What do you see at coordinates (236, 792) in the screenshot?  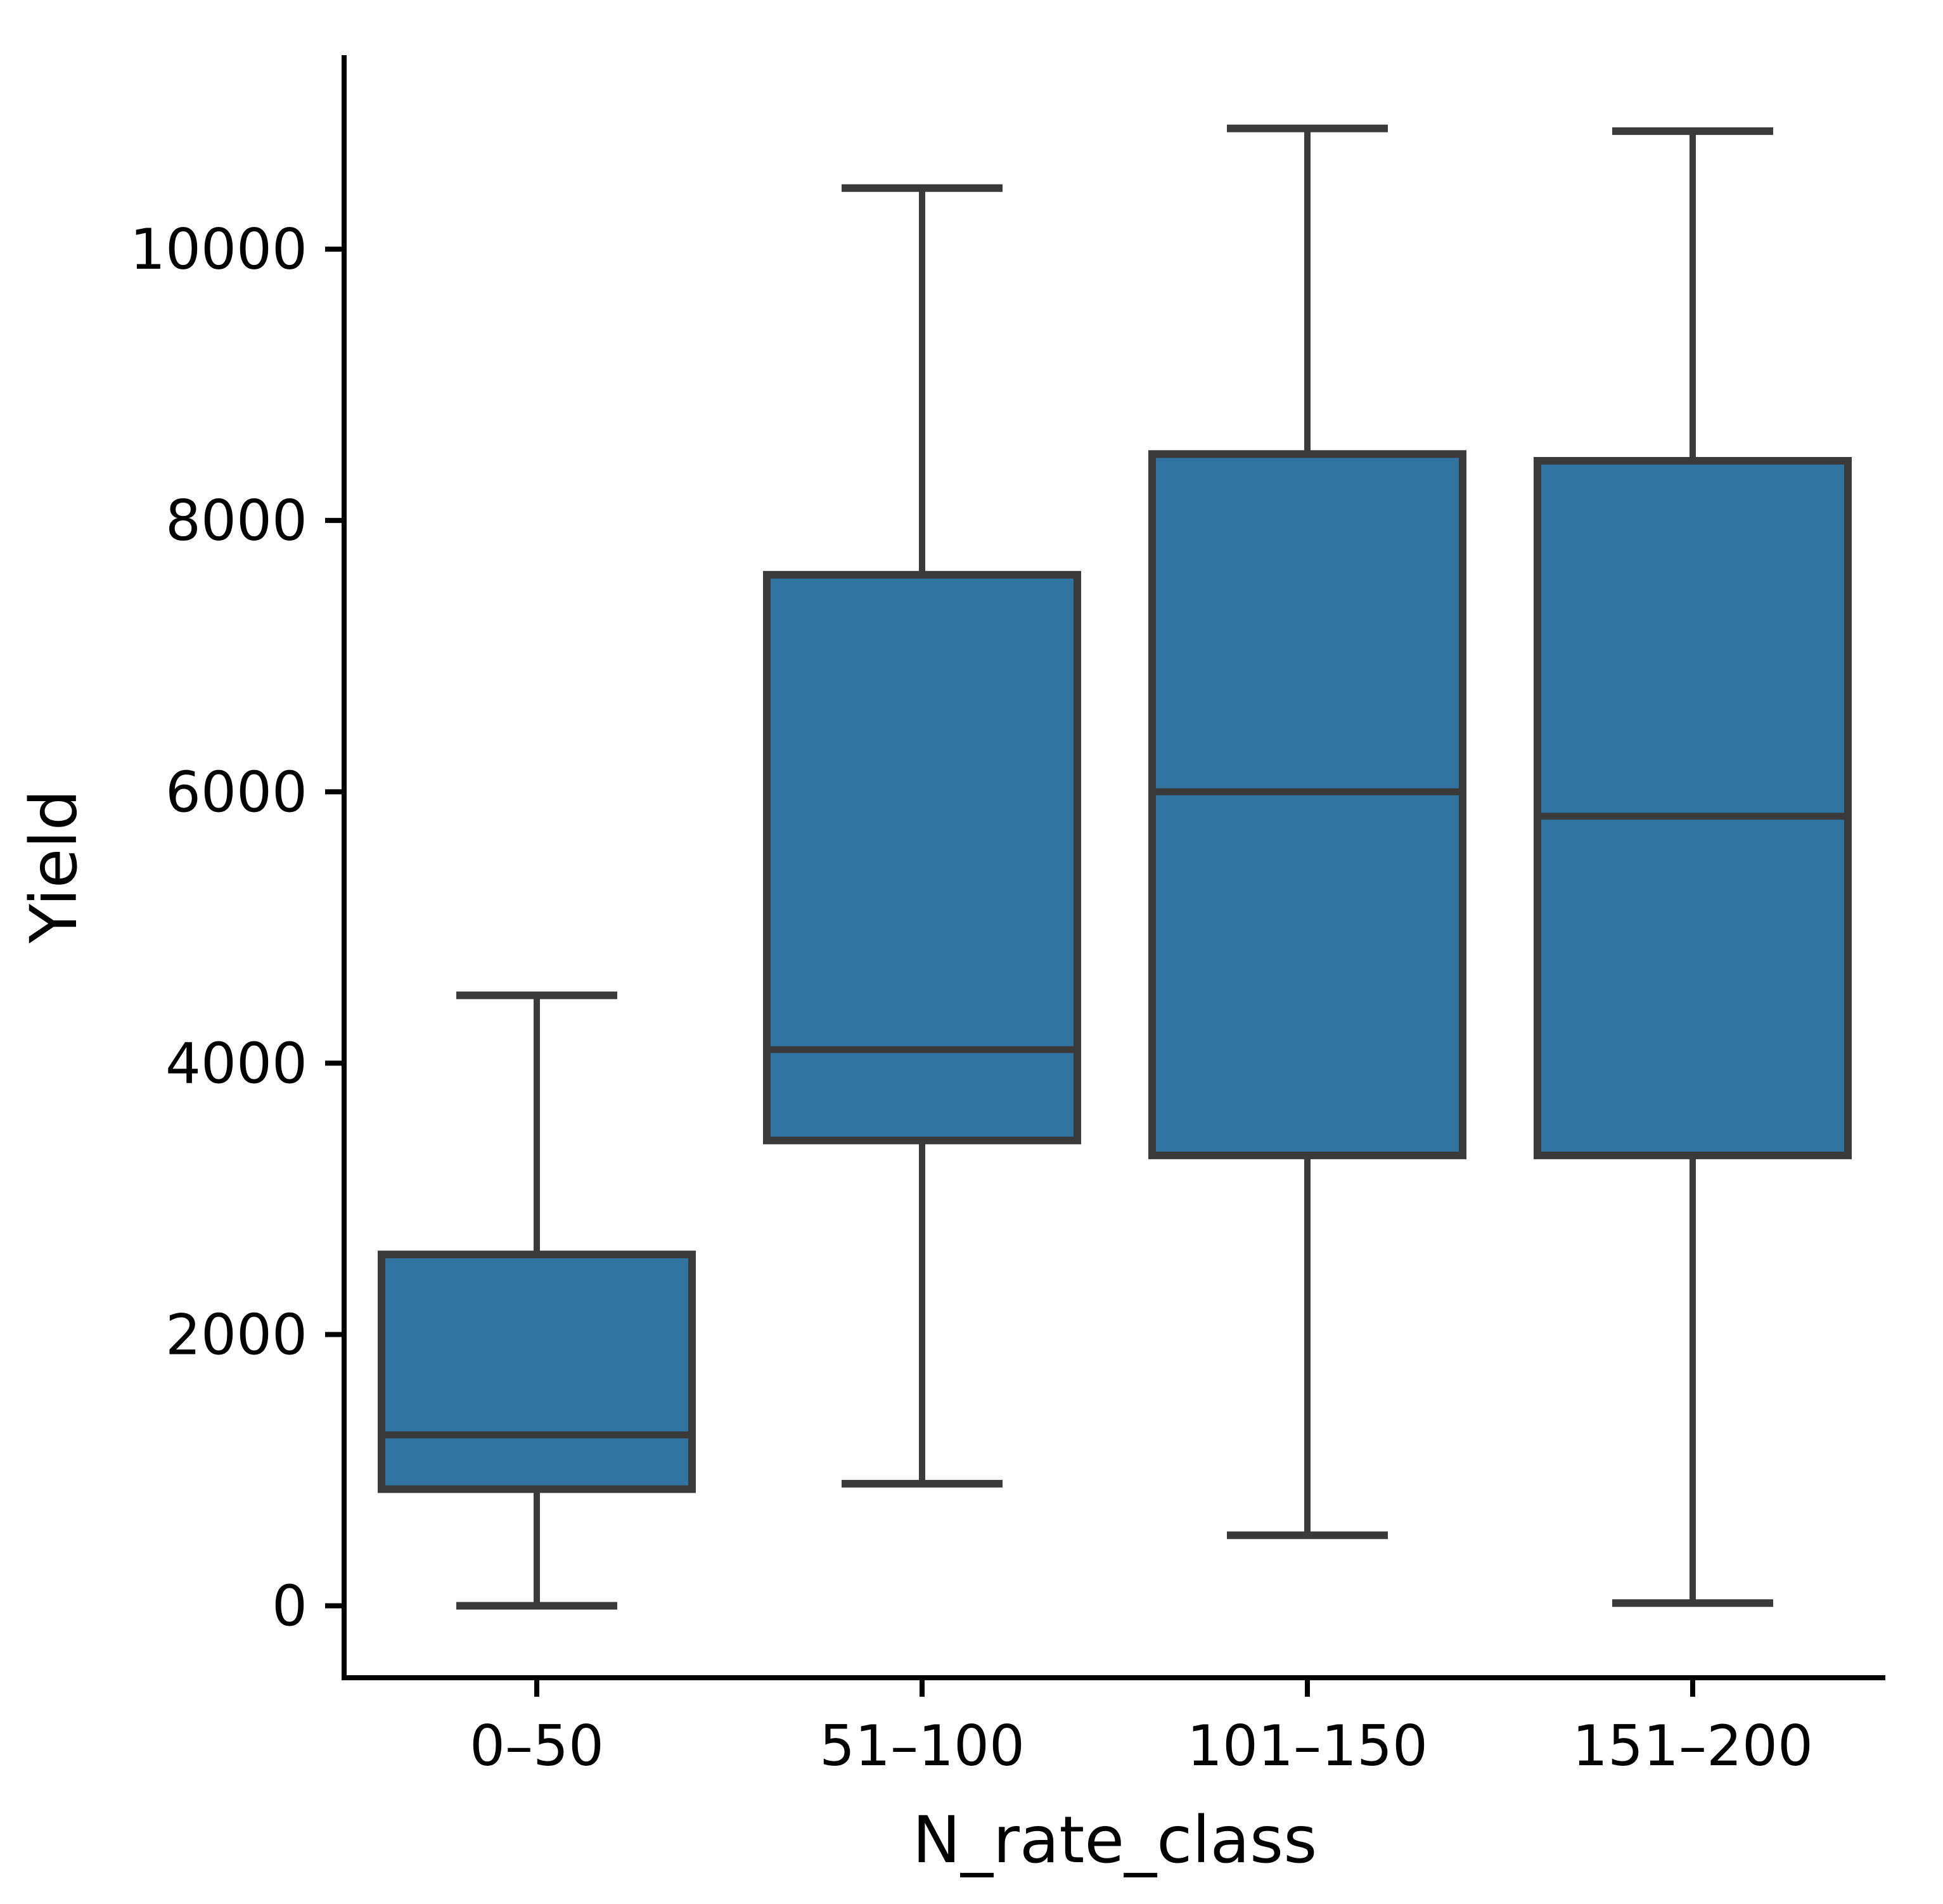 I see `y-tick-label: 6000` at bounding box center [236, 792].